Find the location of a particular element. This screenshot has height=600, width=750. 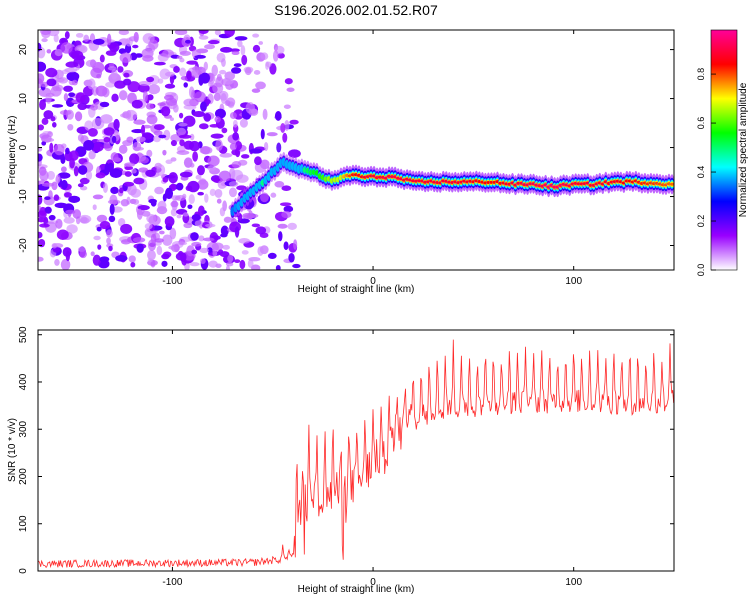

y-tick-label: 500 is located at coordinates (23, 334).